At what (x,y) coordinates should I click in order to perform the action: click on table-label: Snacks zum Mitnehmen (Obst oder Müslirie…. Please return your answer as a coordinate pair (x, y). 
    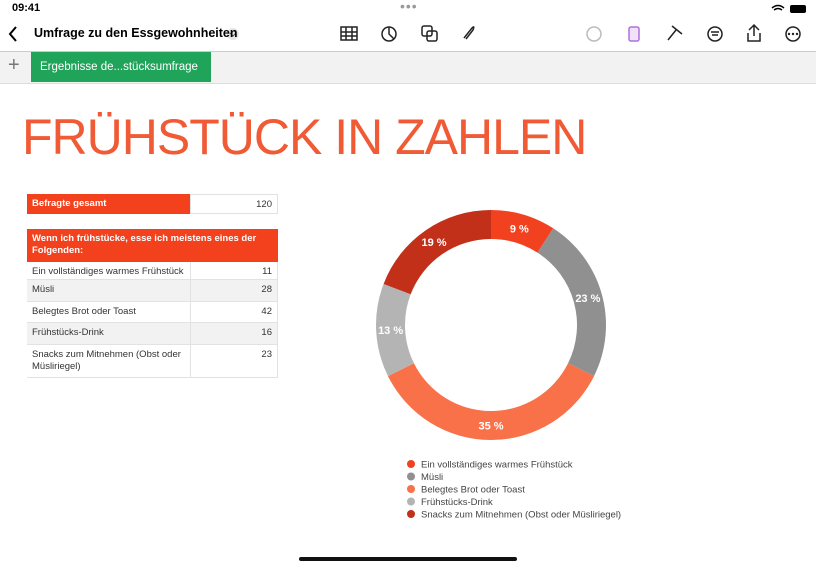
    Looking at the image, I should click on (108, 361).